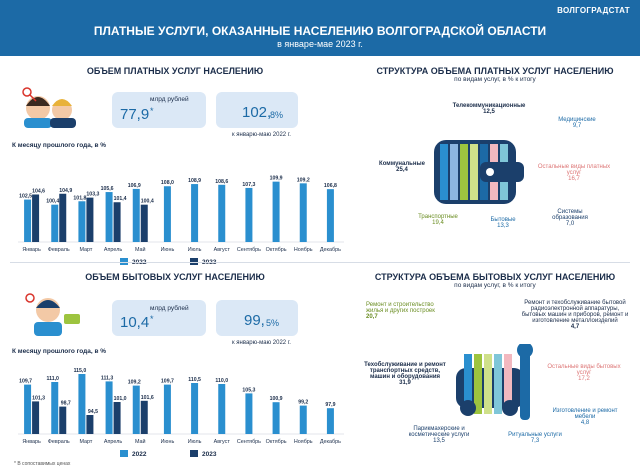 Image resolution: width=640 pixels, height=470 pixels. What do you see at coordinates (489, 106) in the screenshot?
I see `telecom-label: Телекоммуникационные` at bounding box center [489, 106].